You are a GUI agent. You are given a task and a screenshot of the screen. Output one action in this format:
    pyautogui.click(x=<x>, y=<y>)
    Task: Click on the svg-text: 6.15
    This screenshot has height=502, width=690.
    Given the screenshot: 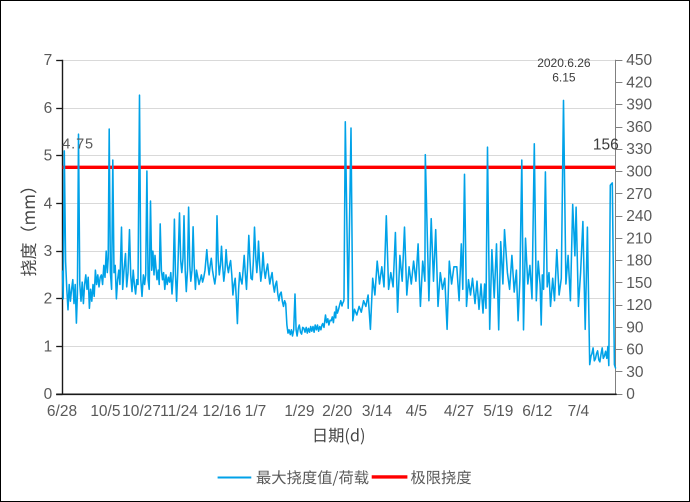 What is the action you would take?
    pyautogui.click(x=564, y=78)
    